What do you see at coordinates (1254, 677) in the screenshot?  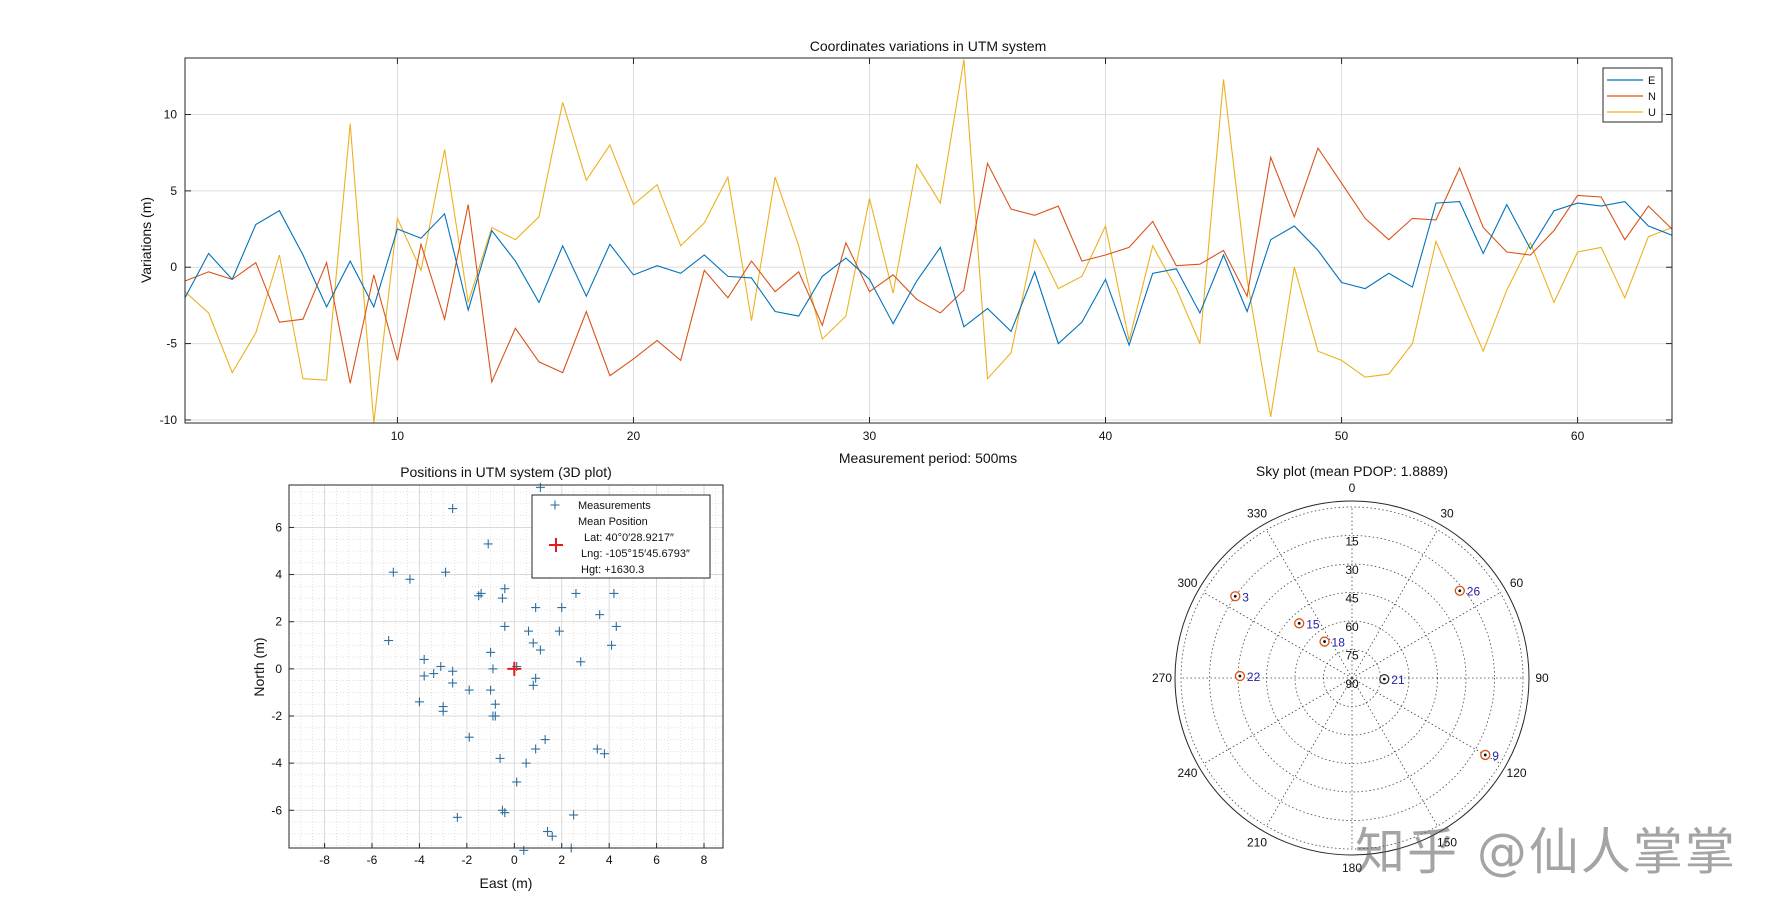 I see `satellite-prn-label: 22` at bounding box center [1254, 677].